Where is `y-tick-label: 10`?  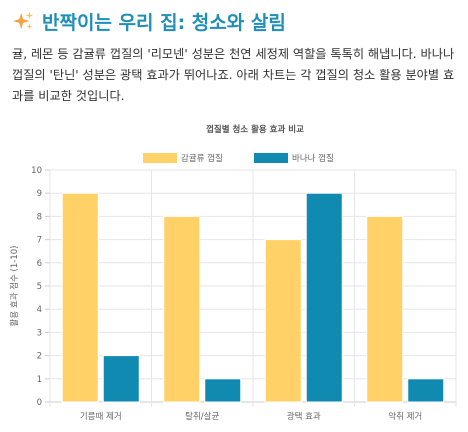 y-tick-label: 10 is located at coordinates (36, 171).